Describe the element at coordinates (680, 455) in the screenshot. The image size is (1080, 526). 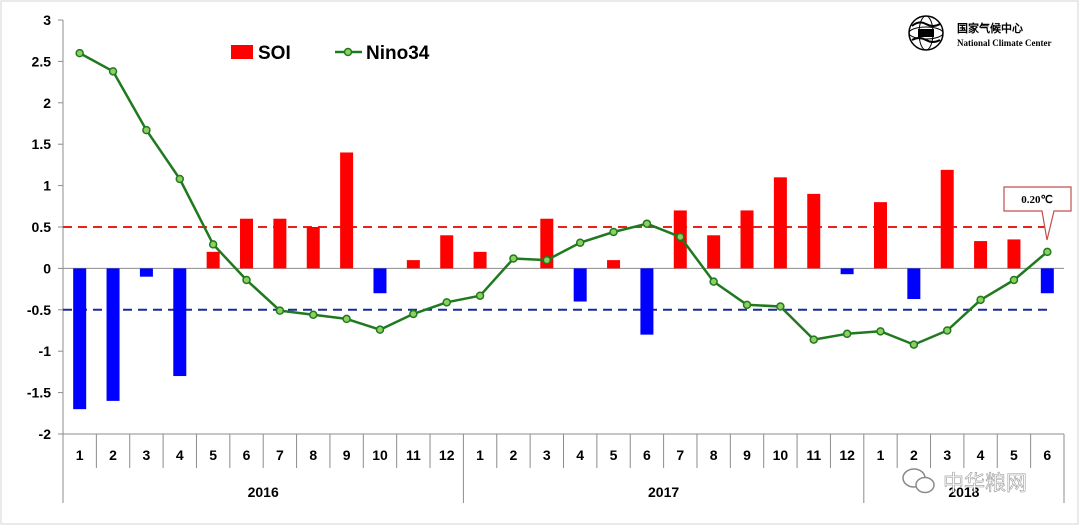
I see `x-tick-label: 7` at that location.